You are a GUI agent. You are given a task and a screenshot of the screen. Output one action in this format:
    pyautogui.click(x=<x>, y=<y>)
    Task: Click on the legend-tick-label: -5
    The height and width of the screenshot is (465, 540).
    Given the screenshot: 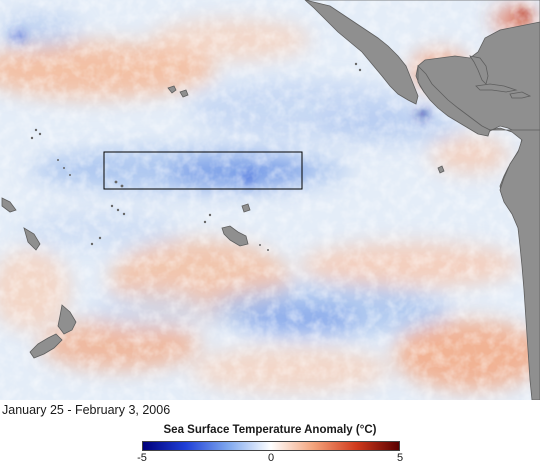 What is the action you would take?
    pyautogui.click(x=142, y=458)
    